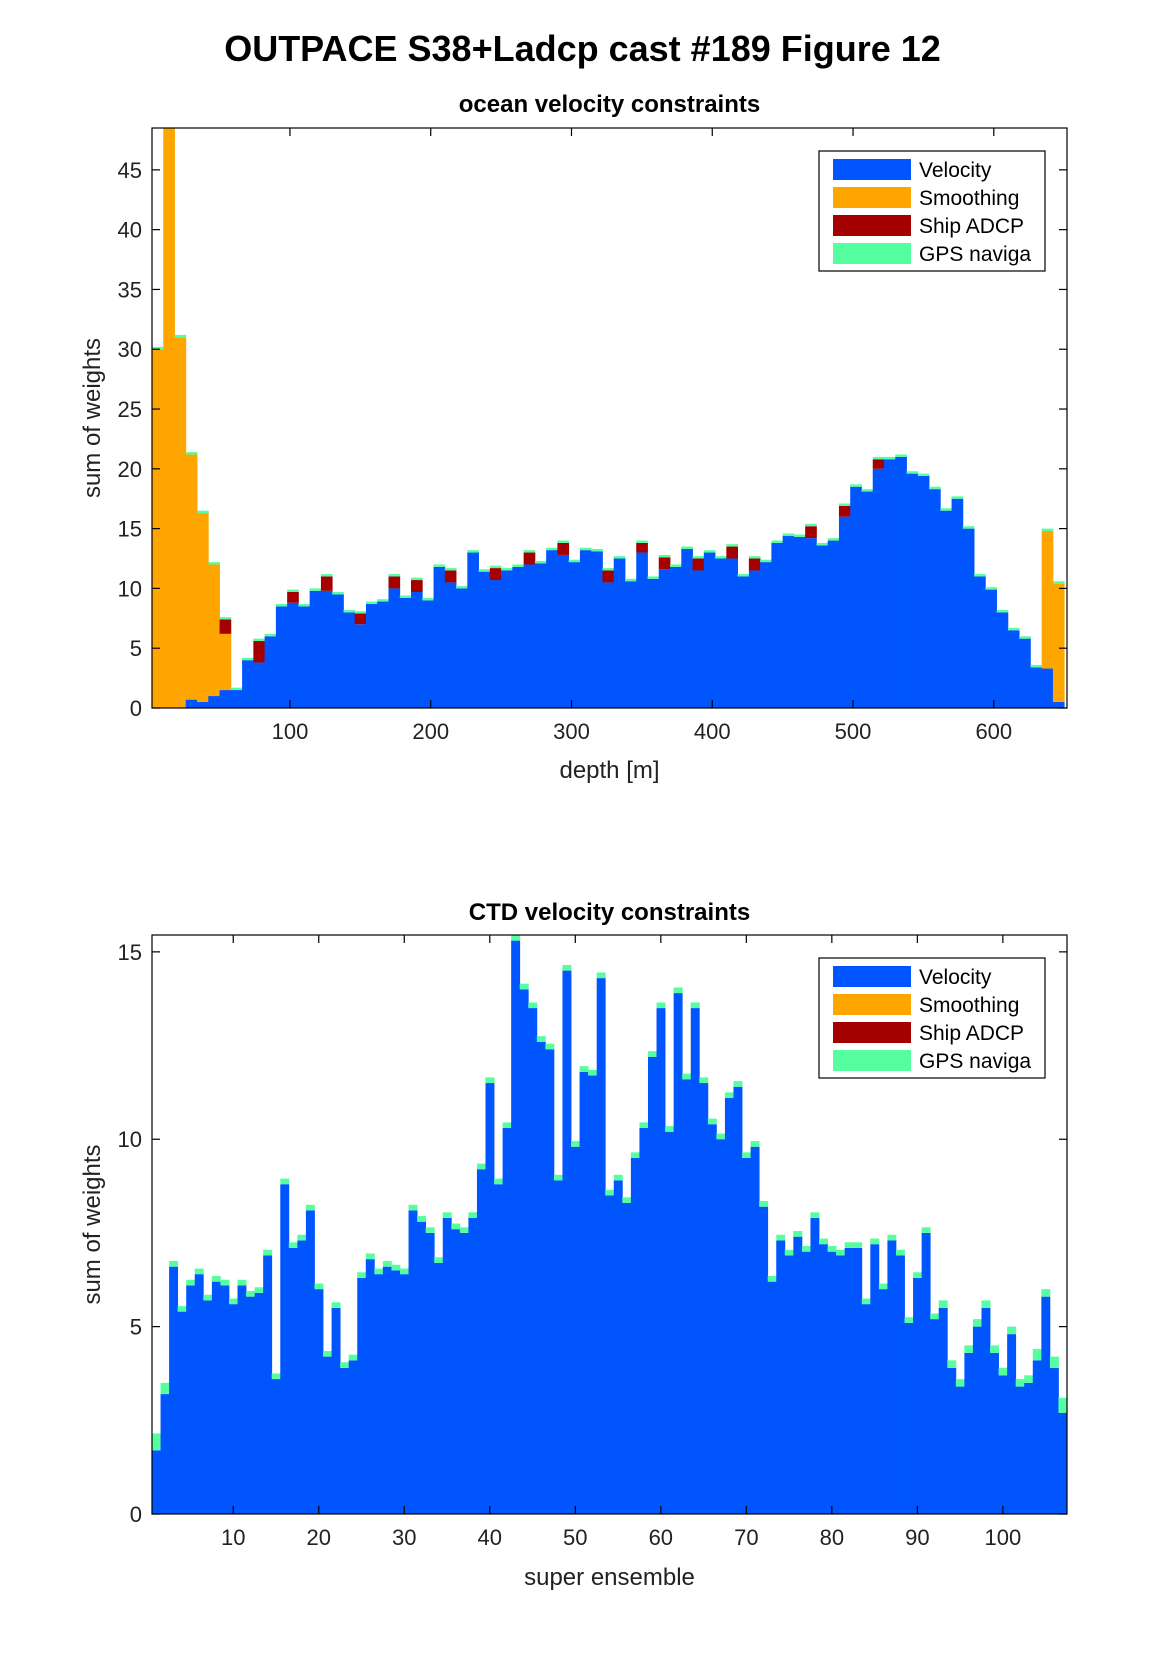  I want to click on legend: Velocity Smoothing Ship ADCP GPS naviga, so click(932, 1018).